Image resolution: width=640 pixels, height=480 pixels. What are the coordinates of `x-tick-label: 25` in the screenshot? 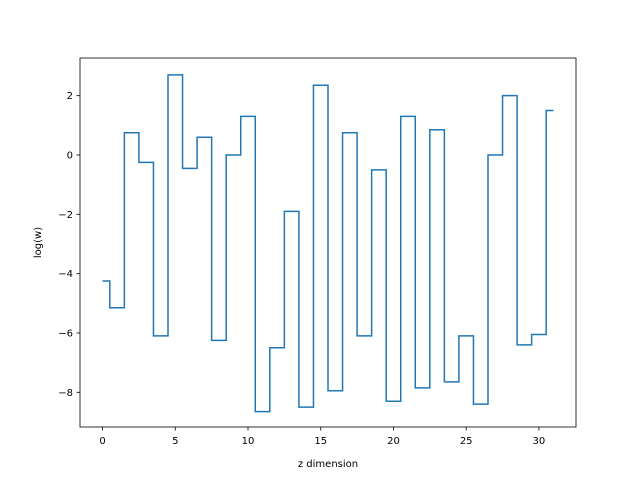 It's located at (466, 441).